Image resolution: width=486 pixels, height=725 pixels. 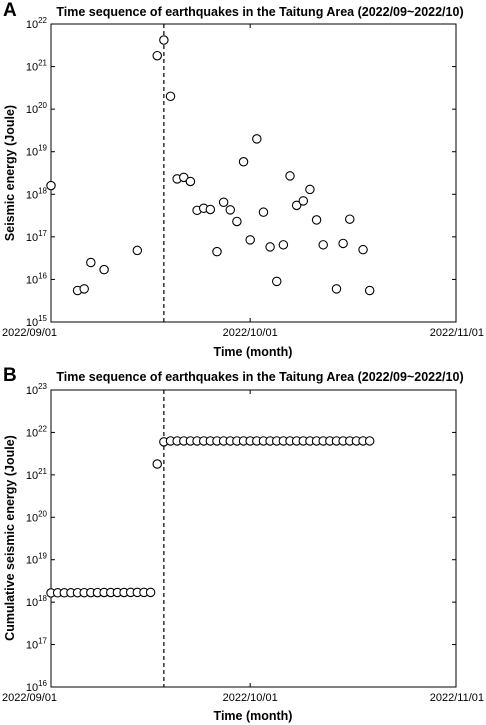 I want to click on y-tick-label: 1015, so click(x=37, y=321).